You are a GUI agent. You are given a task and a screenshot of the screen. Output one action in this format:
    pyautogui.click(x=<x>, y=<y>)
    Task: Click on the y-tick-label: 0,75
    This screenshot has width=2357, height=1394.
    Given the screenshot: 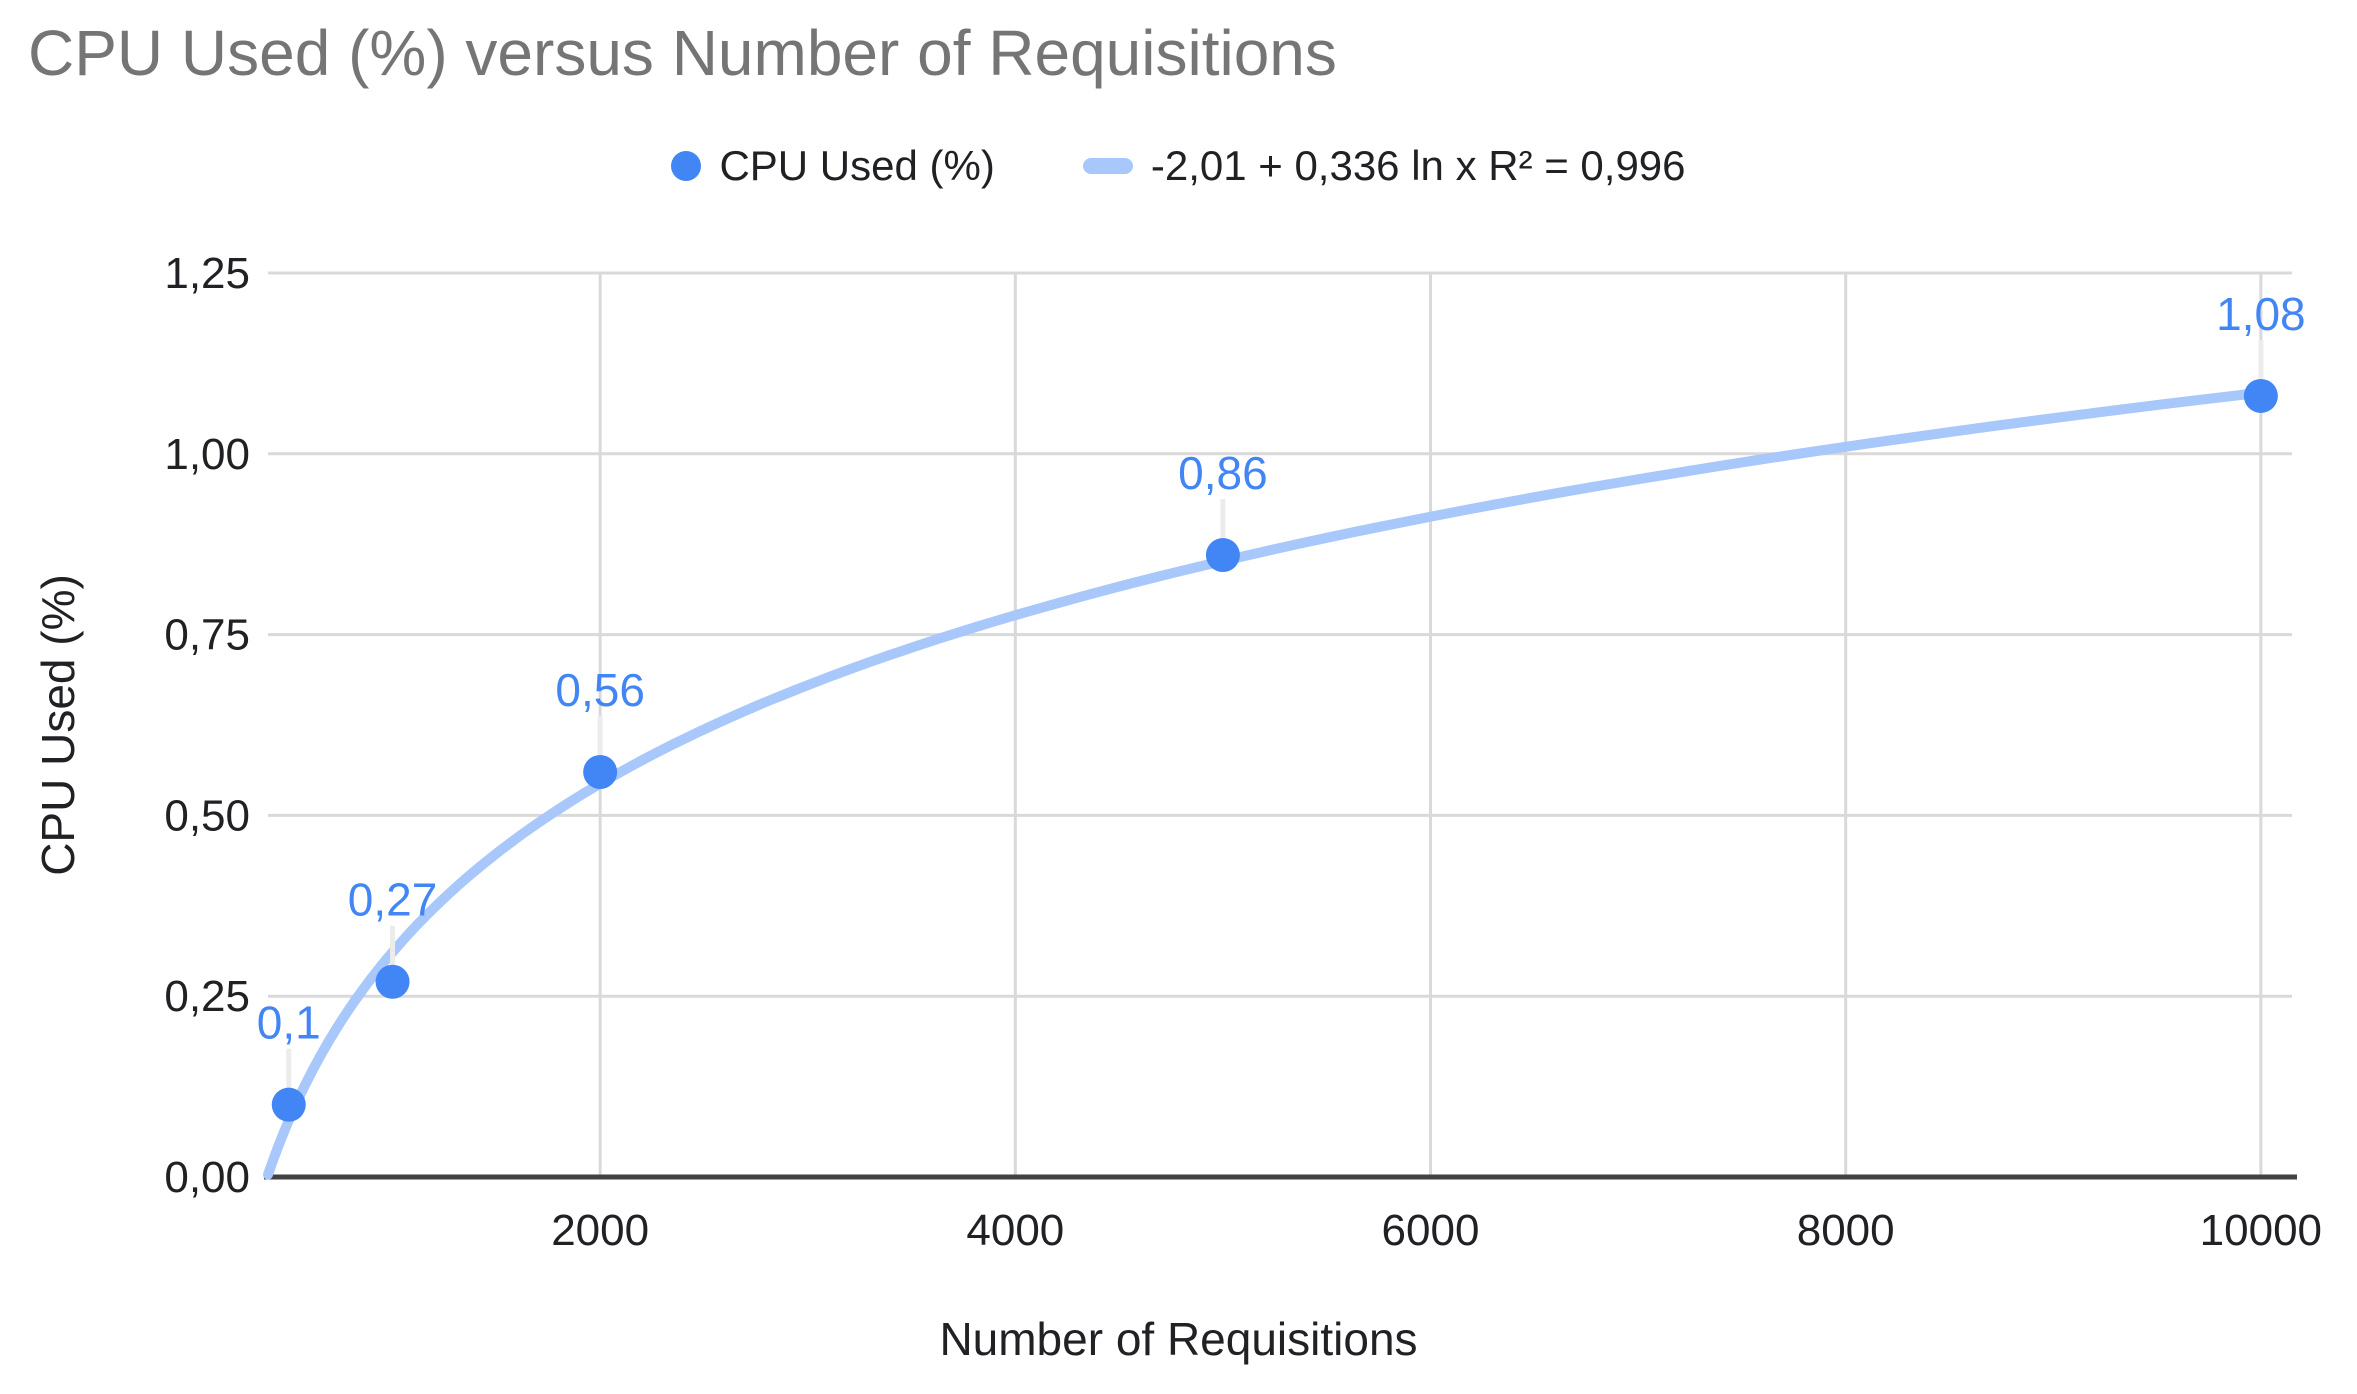 What is the action you would take?
    pyautogui.click(x=207, y=635)
    